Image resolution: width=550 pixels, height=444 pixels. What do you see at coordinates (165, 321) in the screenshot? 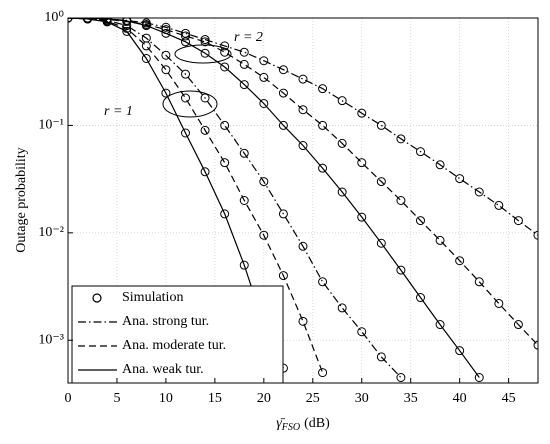
I see `legend-label: Ana. strong tur.` at bounding box center [165, 321].